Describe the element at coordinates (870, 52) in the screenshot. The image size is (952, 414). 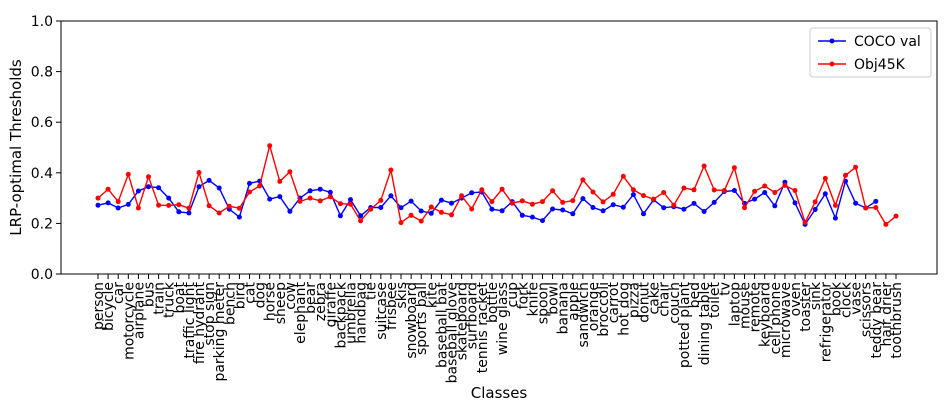
I see `legend-box` at that location.